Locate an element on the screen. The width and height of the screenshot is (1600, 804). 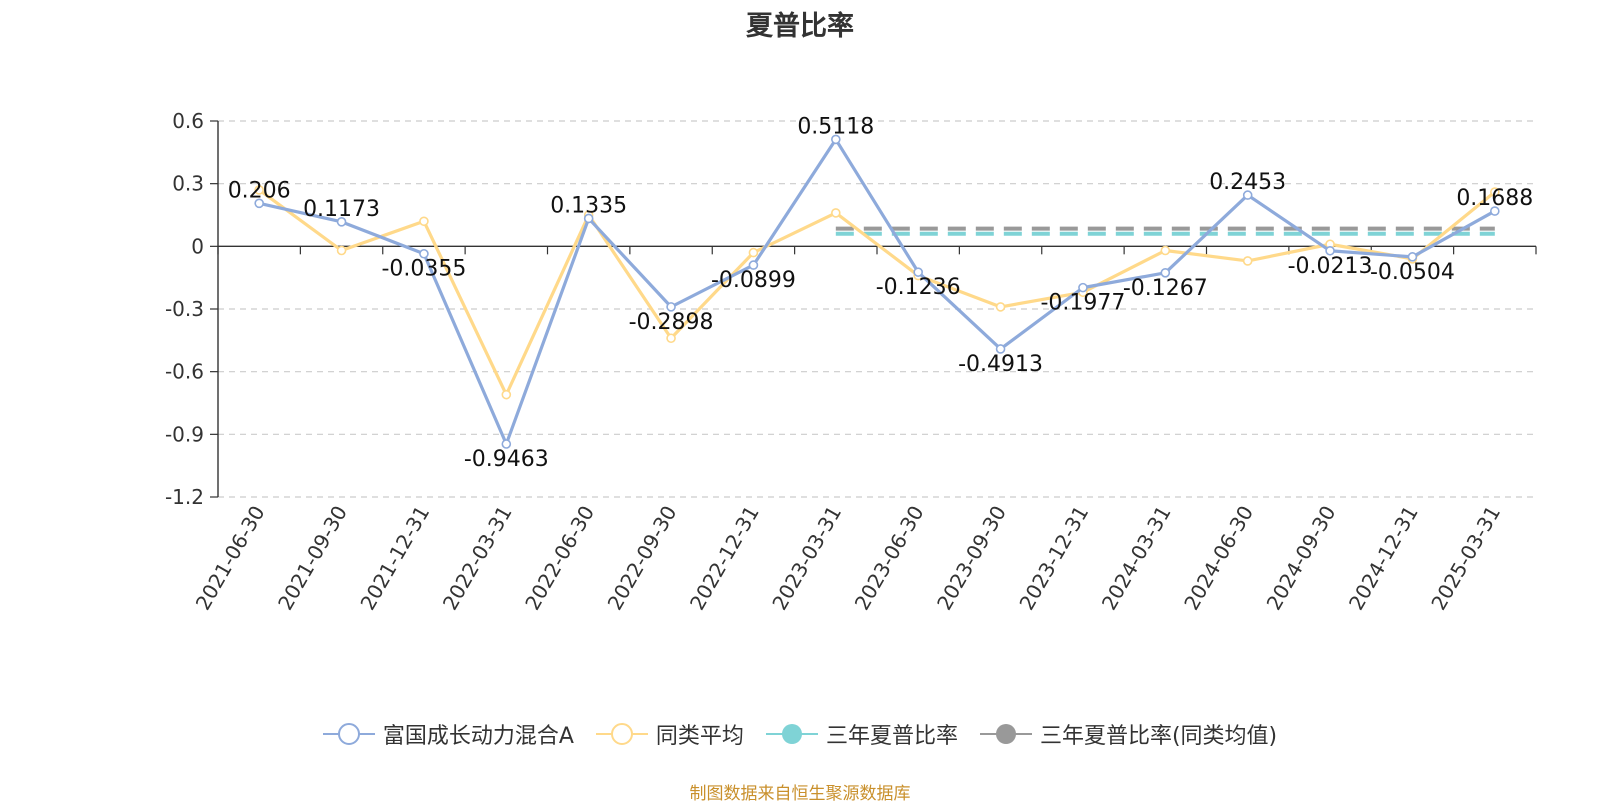
x-tick-label: 2023-03-31 is located at coordinates (806, 558).